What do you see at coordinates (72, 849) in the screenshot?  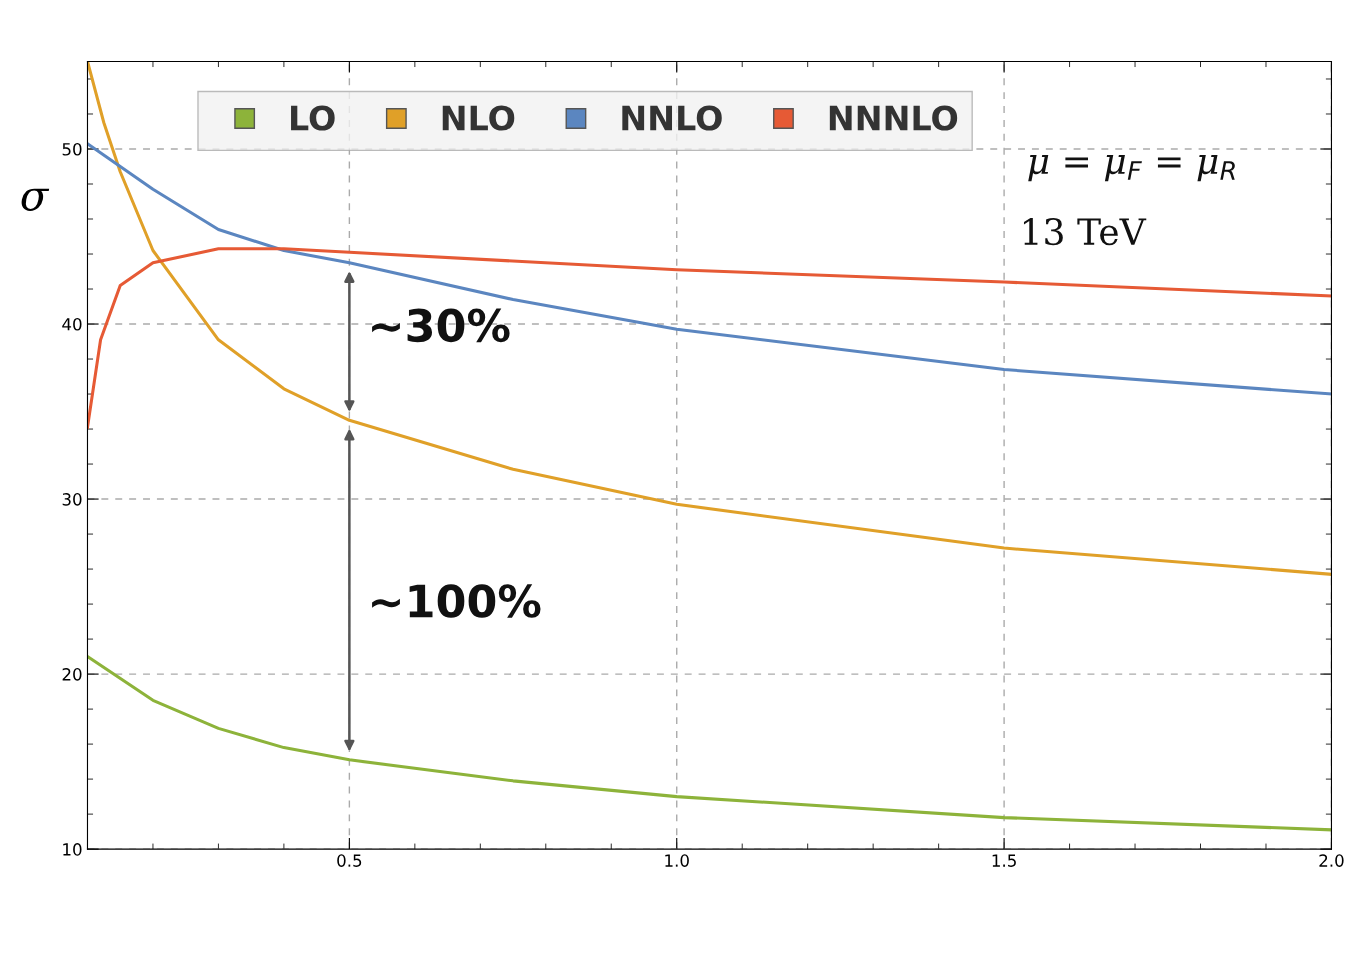 I see `y-tick-label: 10` at bounding box center [72, 849].